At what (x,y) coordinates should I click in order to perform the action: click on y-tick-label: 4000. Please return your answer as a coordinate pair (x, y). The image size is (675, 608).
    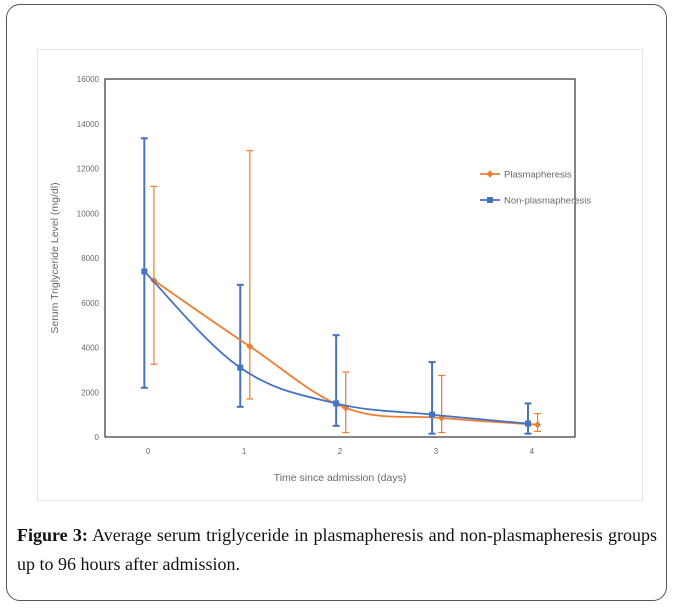
    Looking at the image, I should click on (90, 348).